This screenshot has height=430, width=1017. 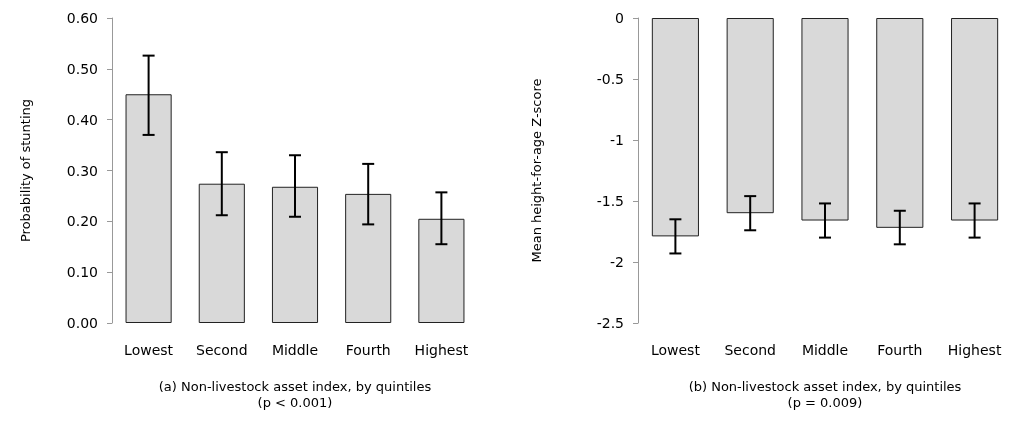 What do you see at coordinates (82, 221) in the screenshot?
I see `y-tick-label: 0.20` at bounding box center [82, 221].